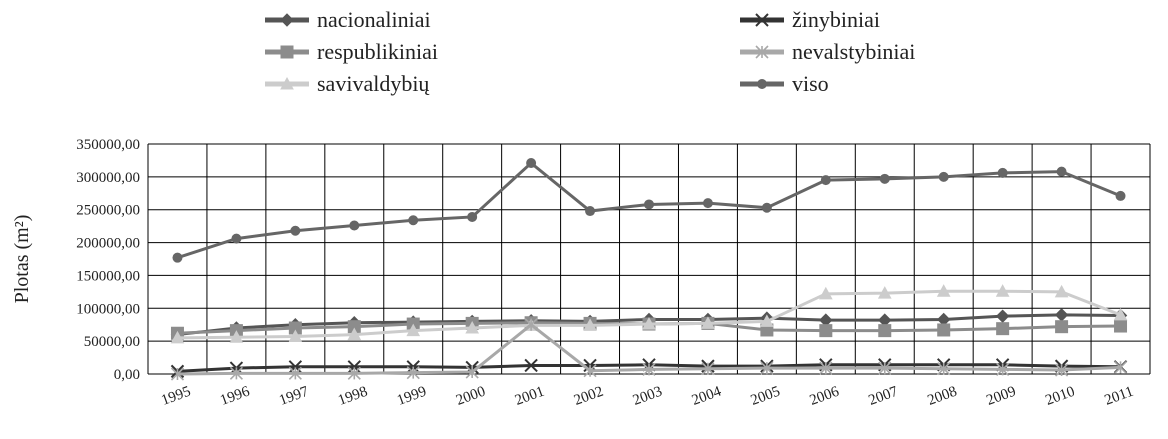 The width and height of the screenshot is (1168, 439). What do you see at coordinates (825, 395) in the screenshot?
I see `x-tick-label: 2006` at bounding box center [825, 395].